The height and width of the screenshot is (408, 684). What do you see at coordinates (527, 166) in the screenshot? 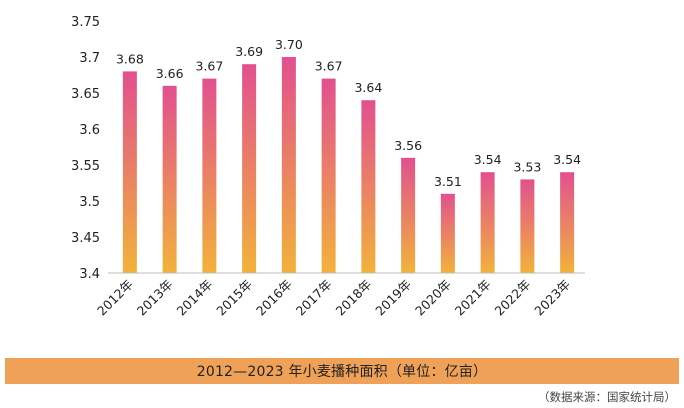
I see `bar-value-label: 3.53` at bounding box center [527, 166].